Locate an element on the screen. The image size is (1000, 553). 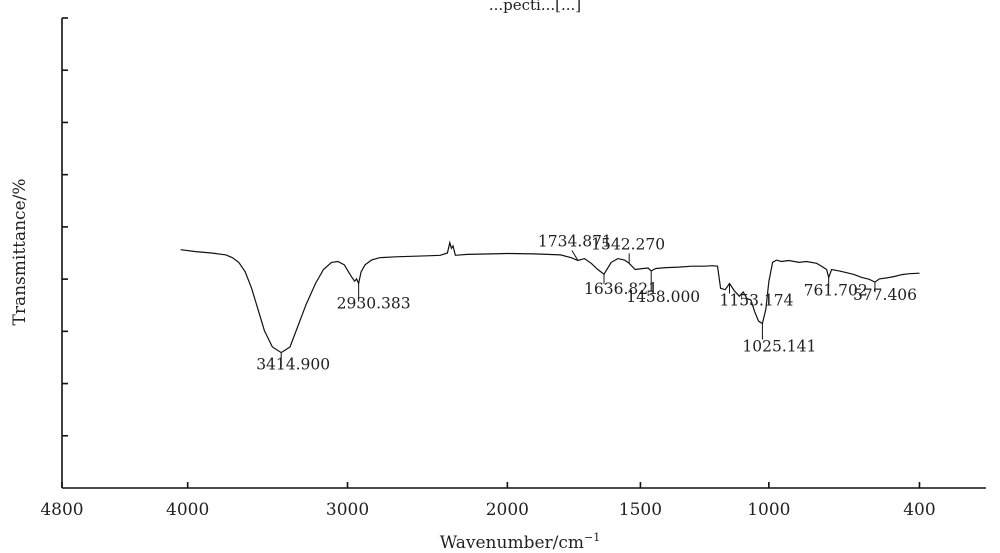
peak-label: 1734.871 is located at coordinates (575, 242).